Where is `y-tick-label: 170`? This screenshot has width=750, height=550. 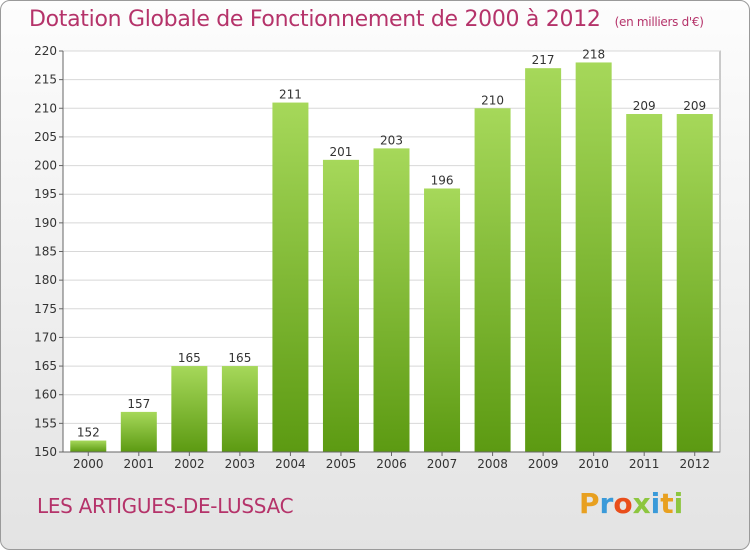
y-tick-label: 170 is located at coordinates (45, 337).